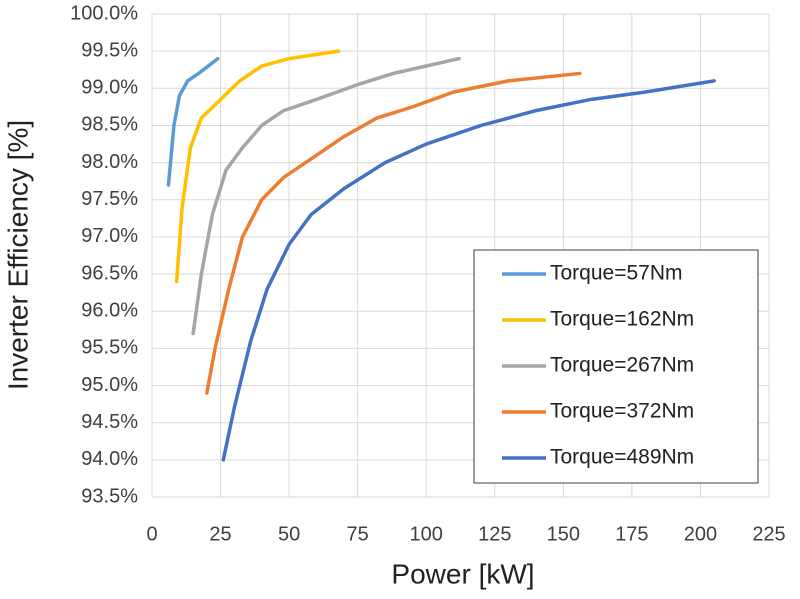  Describe the element at coordinates (151, 534) in the screenshot. I see `x-tick-label: 0` at that location.